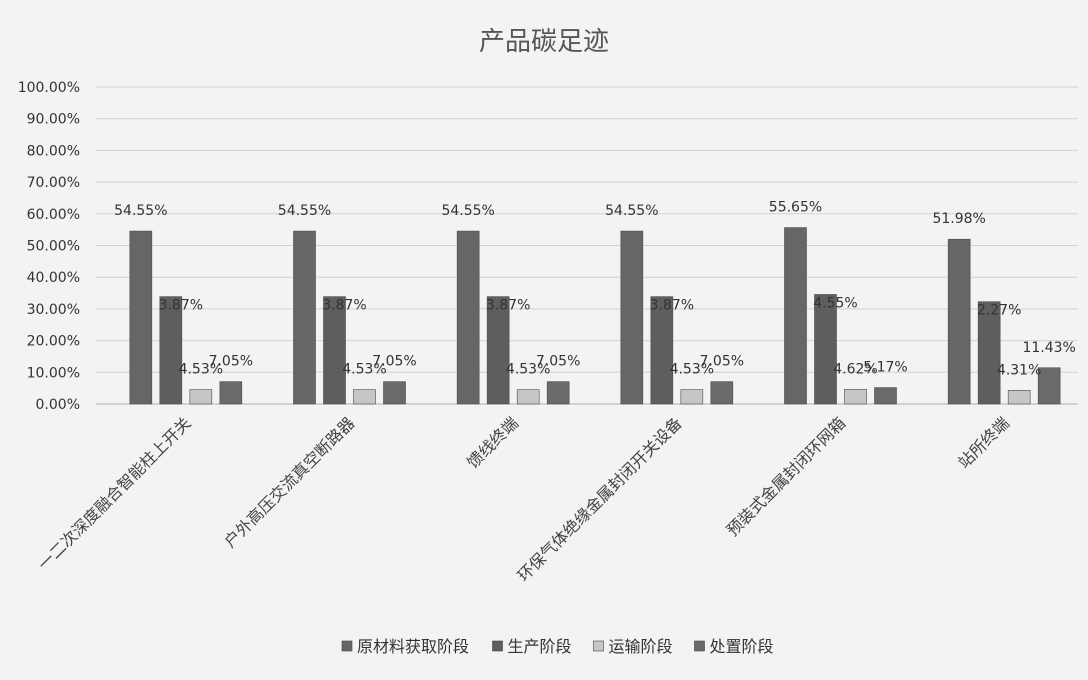 The height and width of the screenshot is (680, 1088). What do you see at coordinates (53, 278) in the screenshot?
I see `y-tick-label: 40.00%` at bounding box center [53, 278].